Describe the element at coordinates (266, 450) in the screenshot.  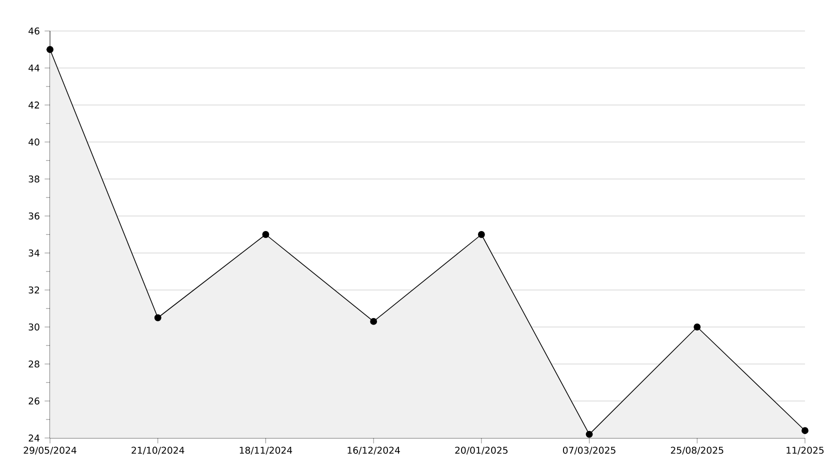
I see `x-tick-label: 18/11/2024` at that location.